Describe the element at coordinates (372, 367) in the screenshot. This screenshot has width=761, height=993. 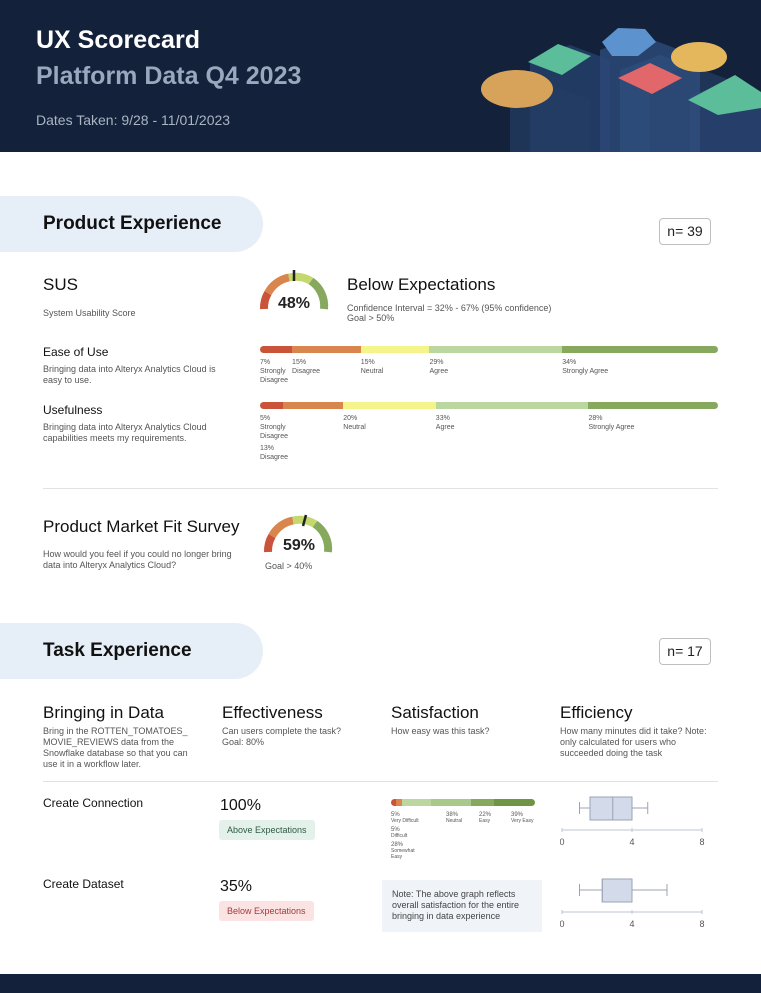
I see `segment-label: 15% Neutral` at that location.